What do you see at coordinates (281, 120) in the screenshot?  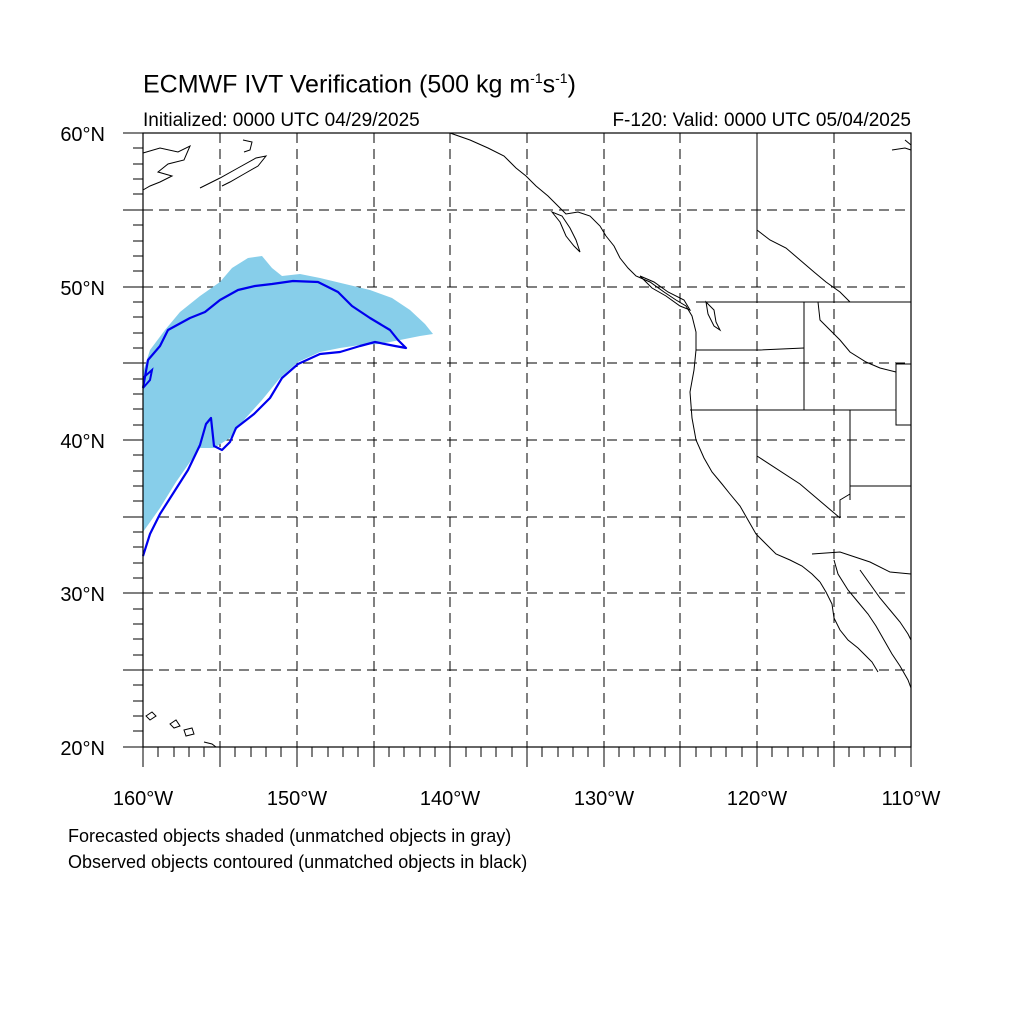 I see `initialized-time: Initialized: 0000 UTC 04/29/2025` at bounding box center [281, 120].